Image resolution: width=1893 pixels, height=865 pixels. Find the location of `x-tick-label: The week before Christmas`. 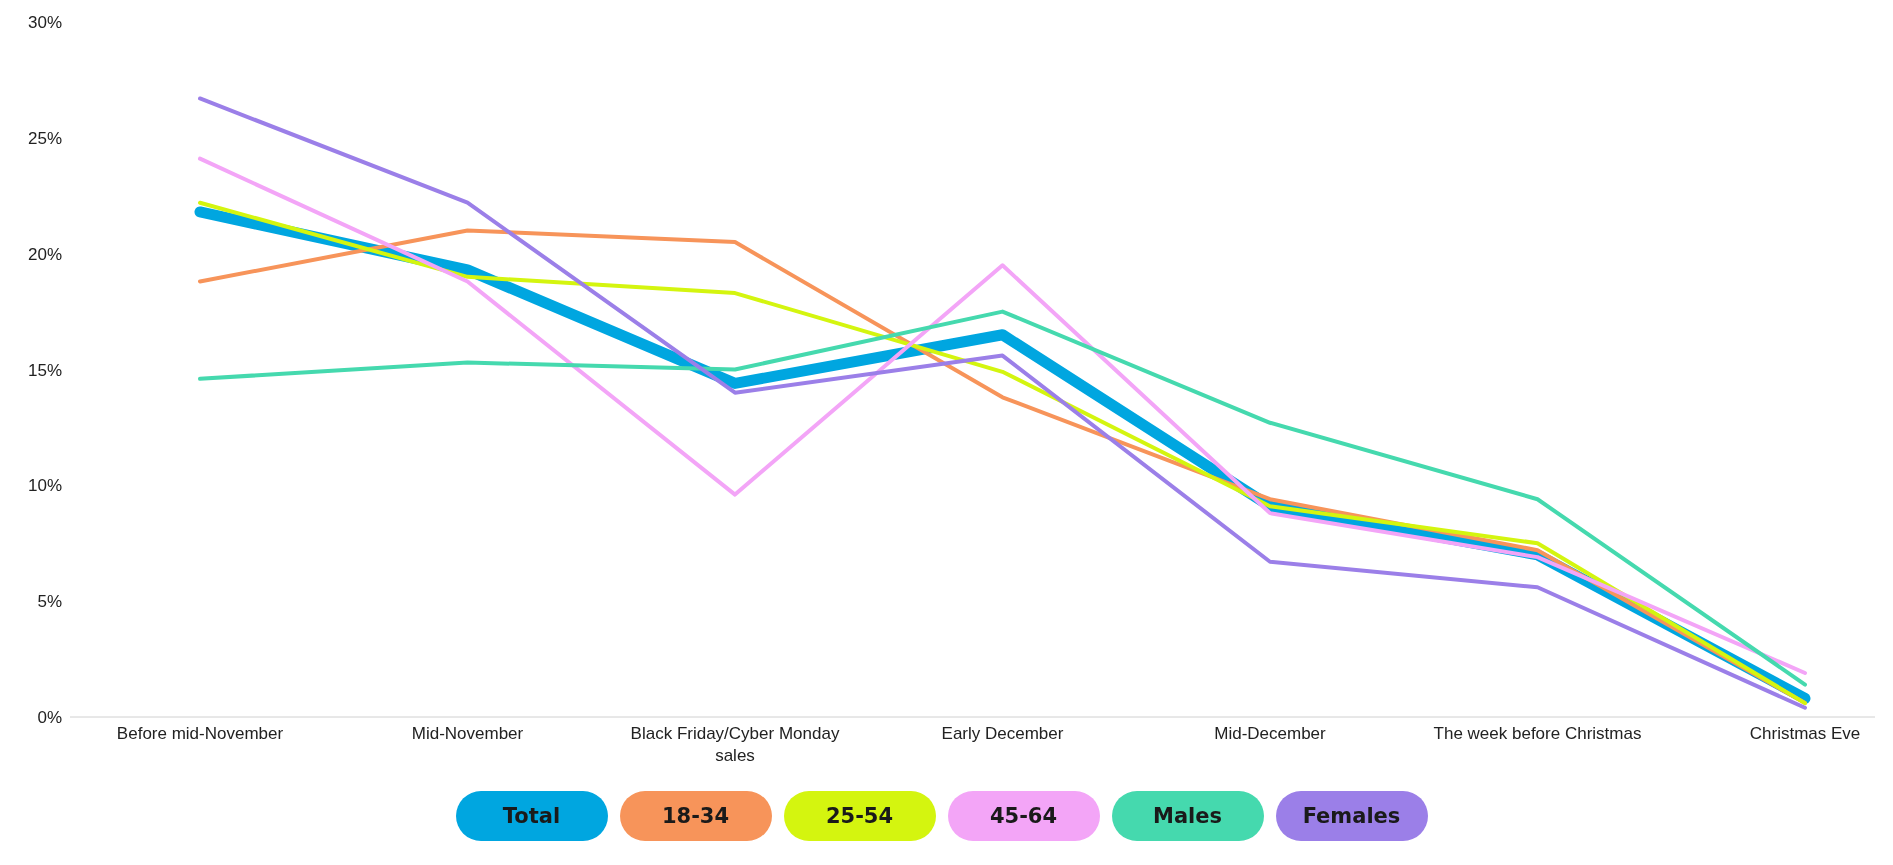

x-tick-label: The week before Christmas is located at coordinates (1537, 733).